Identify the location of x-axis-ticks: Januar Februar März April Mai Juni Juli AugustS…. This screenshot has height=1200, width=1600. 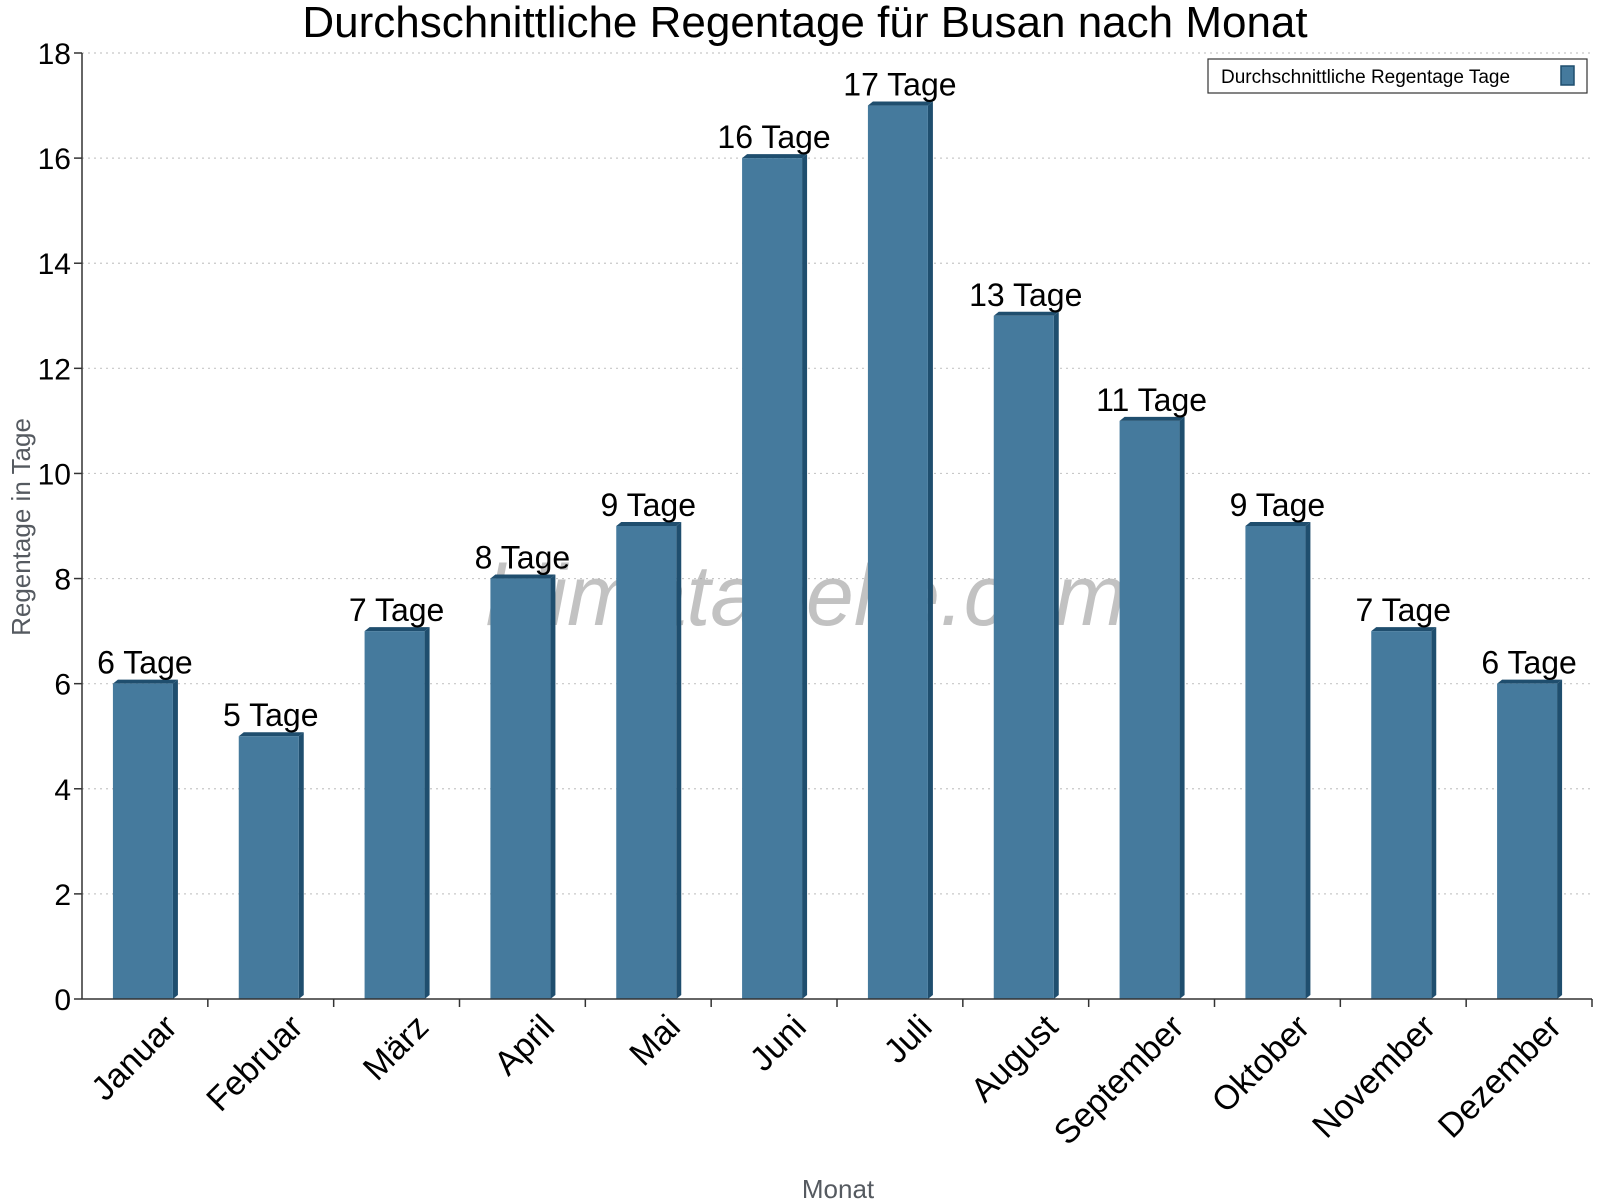
(838, 1075).